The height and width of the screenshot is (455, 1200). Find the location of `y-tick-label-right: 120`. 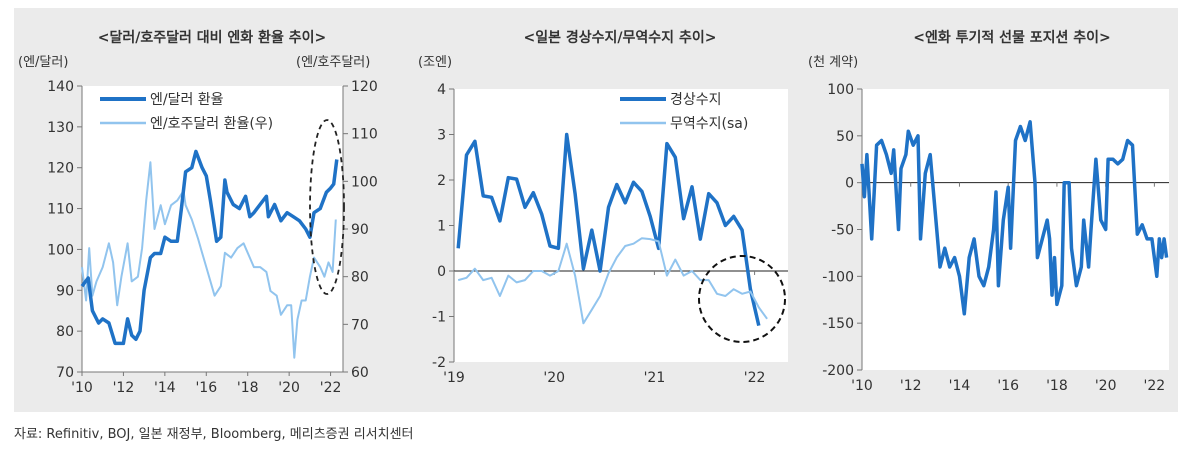

y-tick-label-right: 120 is located at coordinates (364, 87).